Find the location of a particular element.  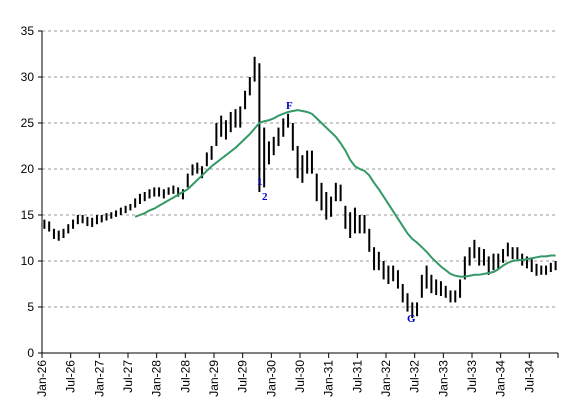

x-tick-label: Jul-27 is located at coordinates (128, 376).